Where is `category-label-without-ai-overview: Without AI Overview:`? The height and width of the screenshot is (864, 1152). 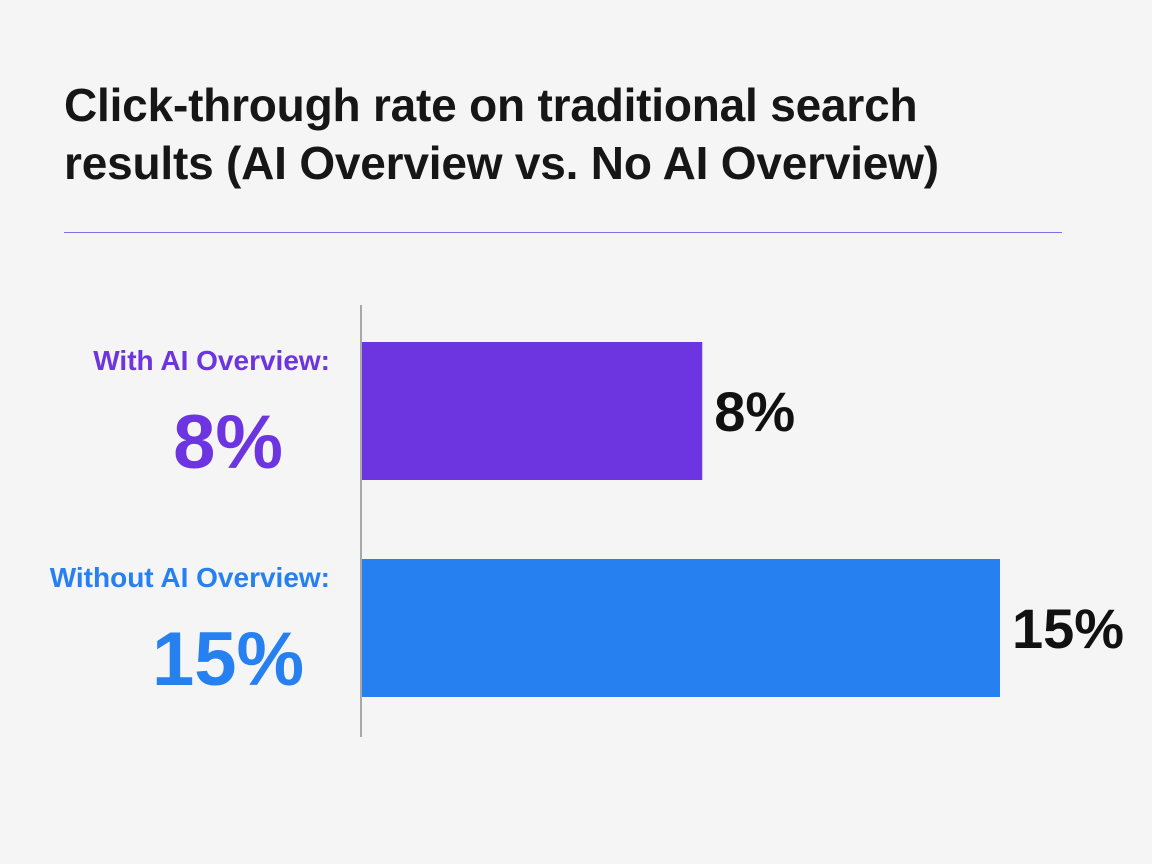
category-label-without-ai-overview: Without AI Overview: is located at coordinates (190, 577).